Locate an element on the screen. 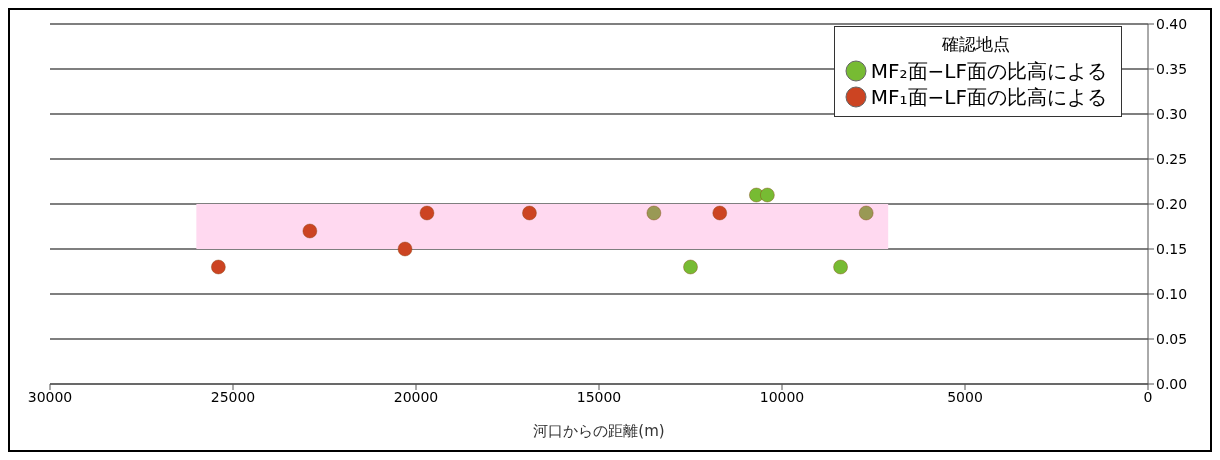 The width and height of the screenshot is (1220, 460). y-tick-label: 0.35 is located at coordinates (1172, 68).